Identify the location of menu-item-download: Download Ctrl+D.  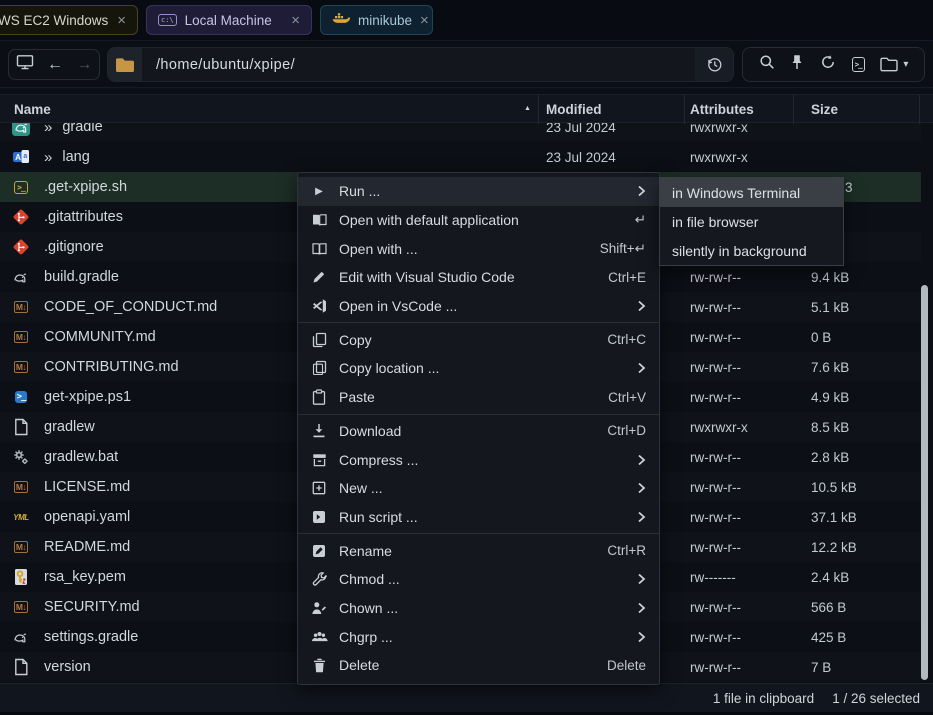
(478, 431).